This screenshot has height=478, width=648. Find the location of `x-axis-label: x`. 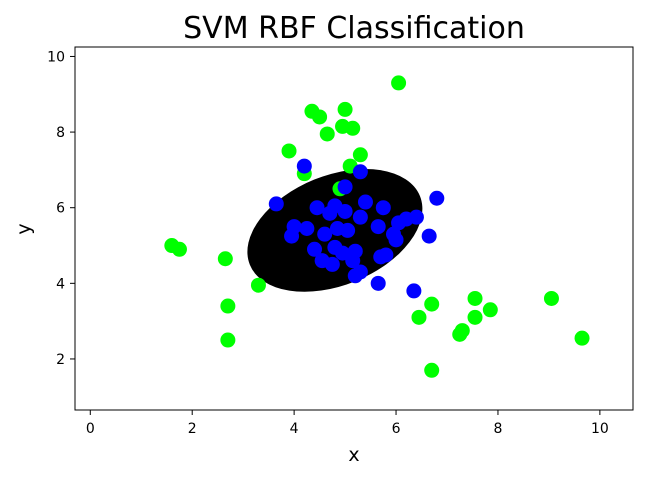

x-axis-label: x is located at coordinates (353, 455).